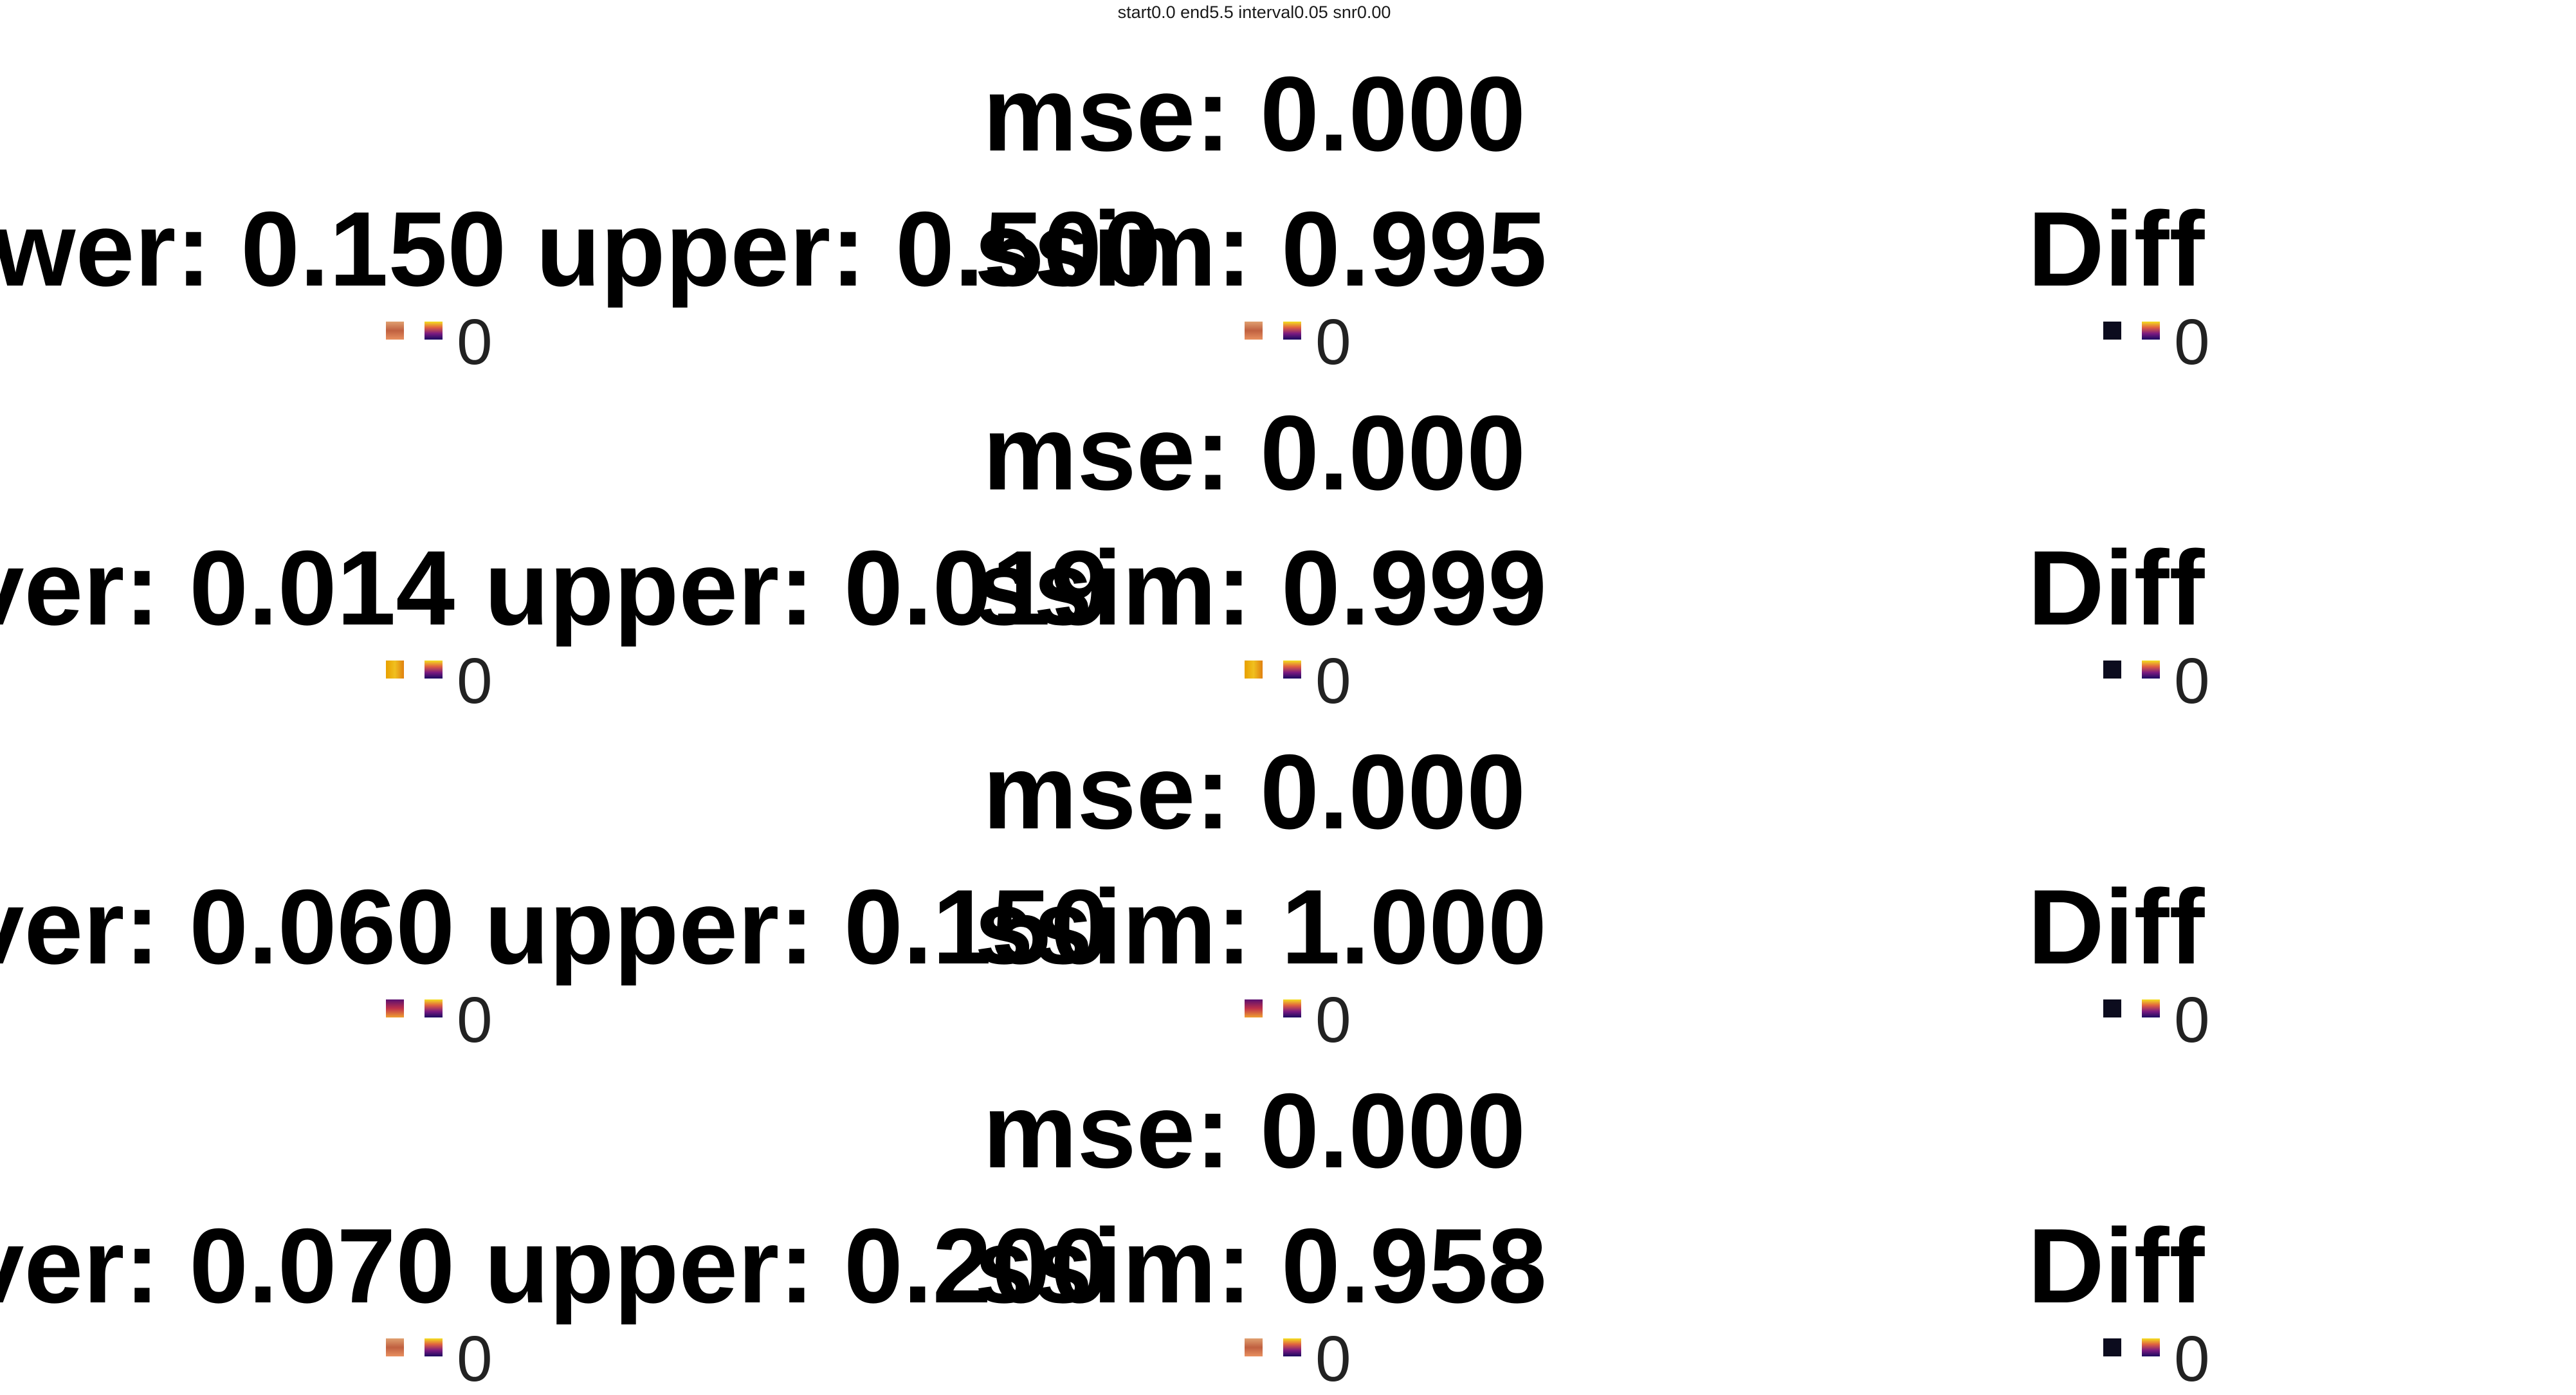 Image resolution: width=2576 pixels, height=1395 pixels. I want to click on ssim-title: ssim: 0.995, so click(1260, 249).